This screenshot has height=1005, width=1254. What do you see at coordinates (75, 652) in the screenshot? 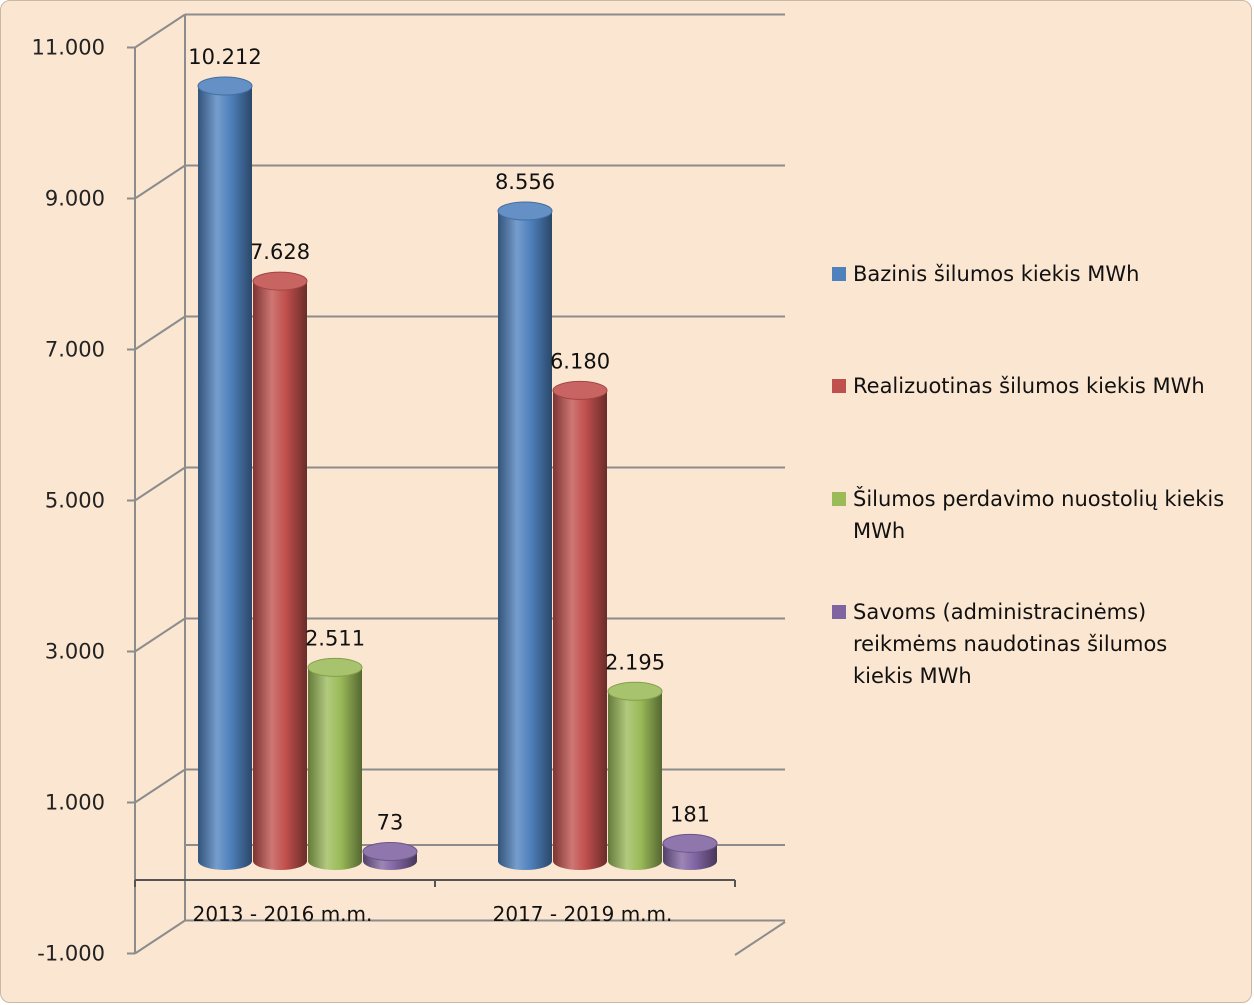
I see `y-tick-label: 3.000` at bounding box center [75, 652].